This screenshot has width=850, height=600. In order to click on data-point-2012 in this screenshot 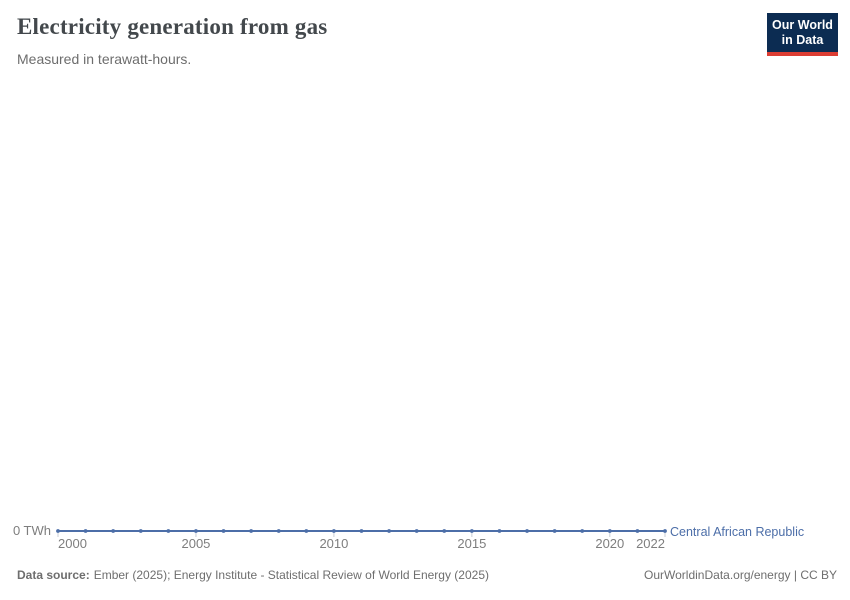, I will do `click(389, 531)`.